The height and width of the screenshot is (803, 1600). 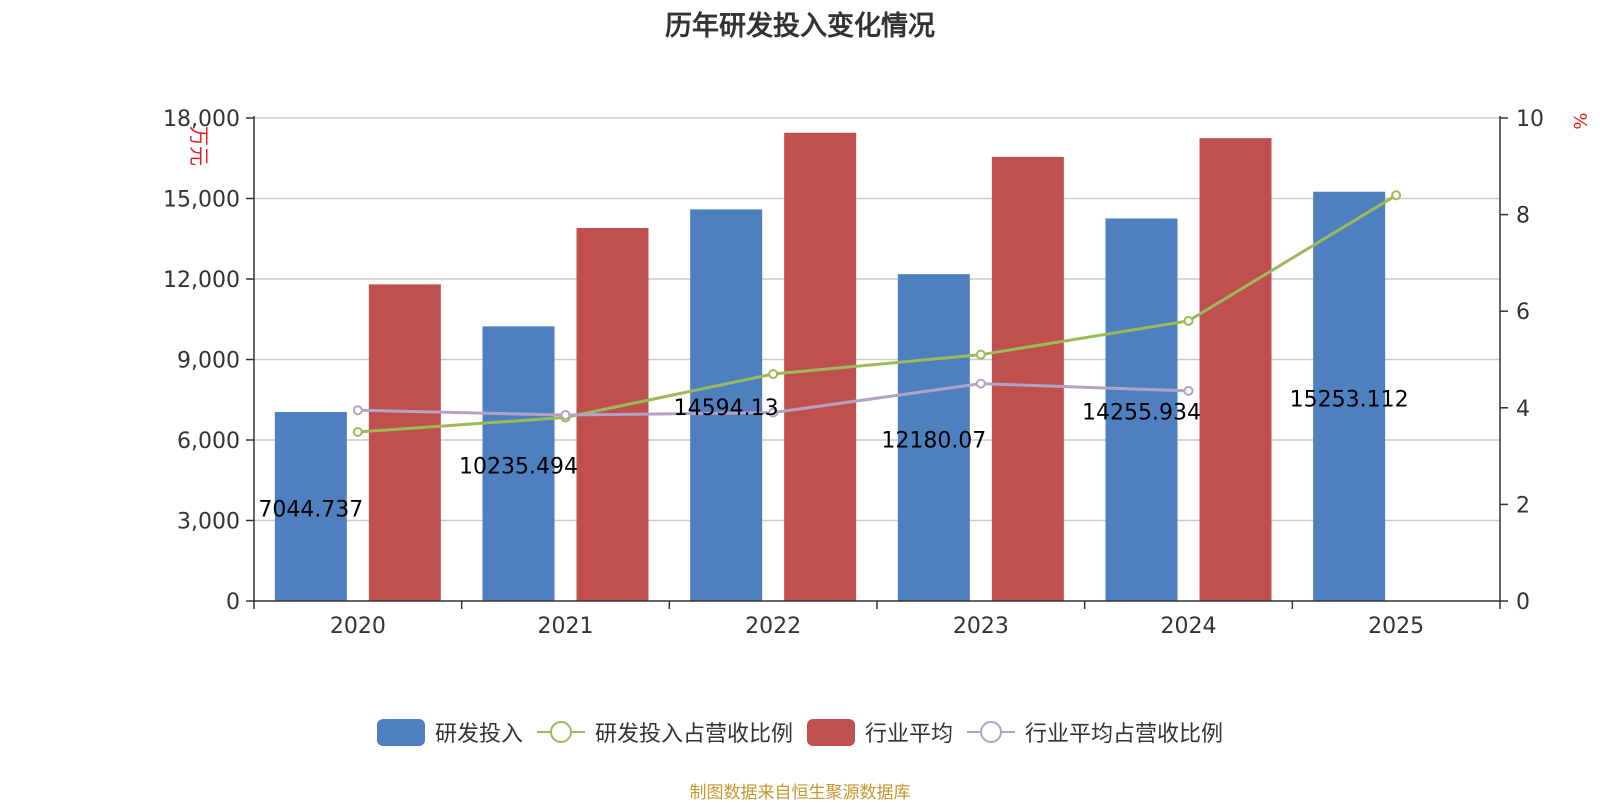 What do you see at coordinates (1523, 312) in the screenshot?
I see `y-right-tick-label: 6` at bounding box center [1523, 312].